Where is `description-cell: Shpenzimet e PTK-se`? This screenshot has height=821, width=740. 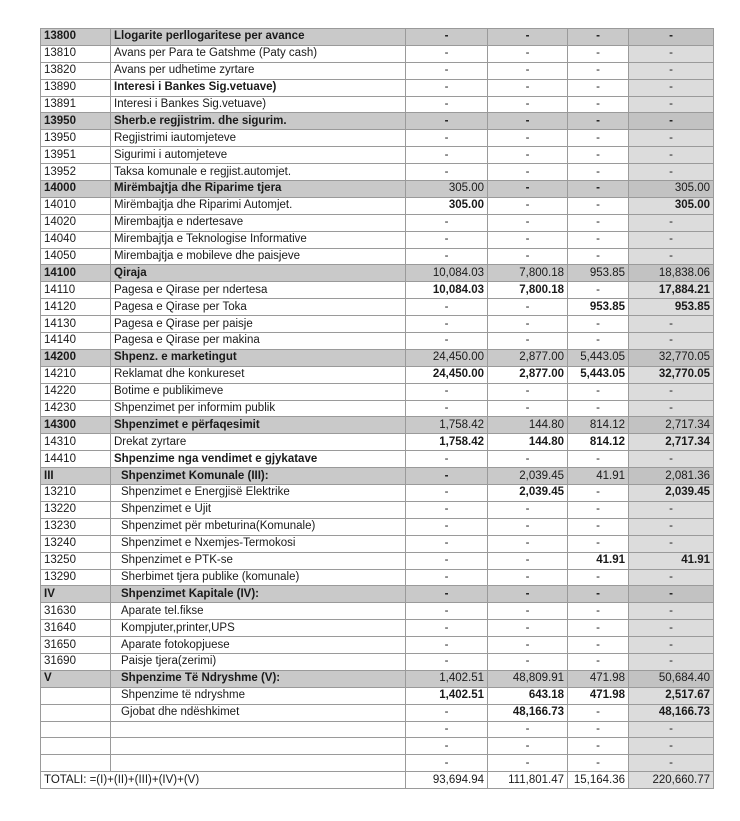 description-cell: Shpenzimet e PTK-se is located at coordinates (258, 560).